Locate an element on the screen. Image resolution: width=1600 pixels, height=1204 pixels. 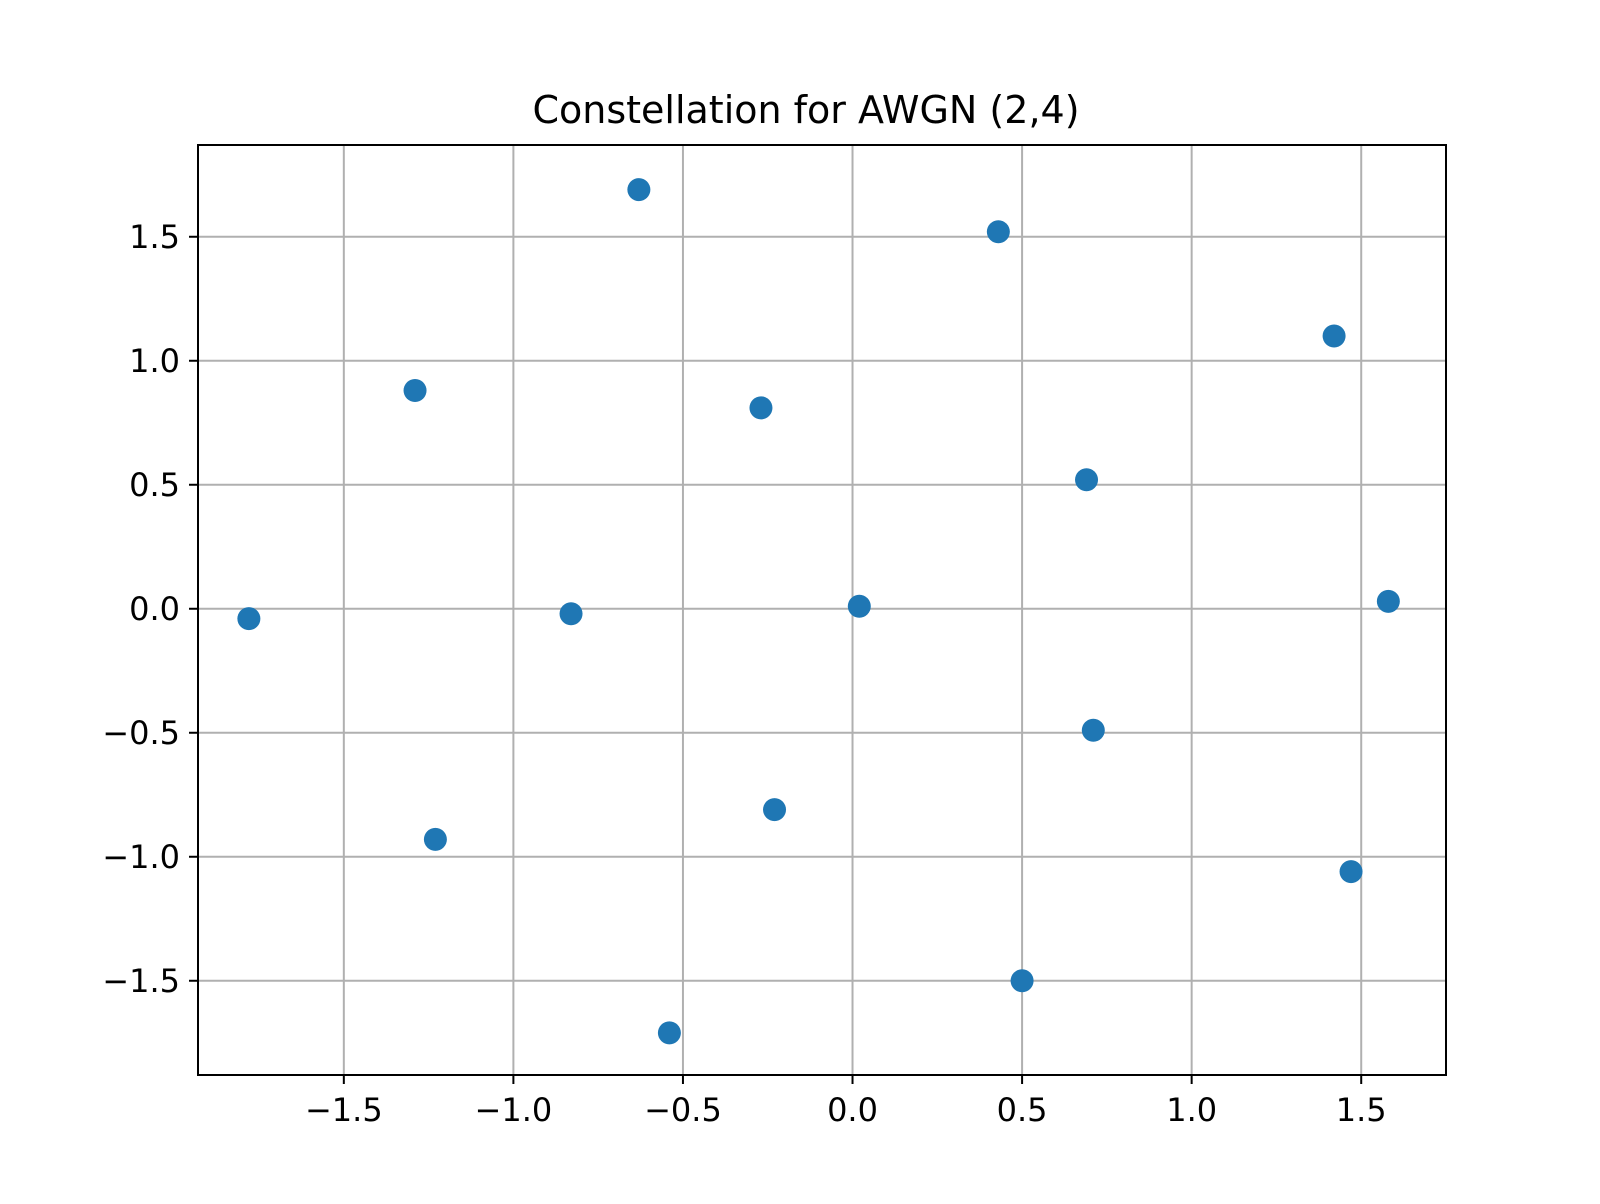
x-tick-label: −0.5 is located at coordinates (683, 1110).